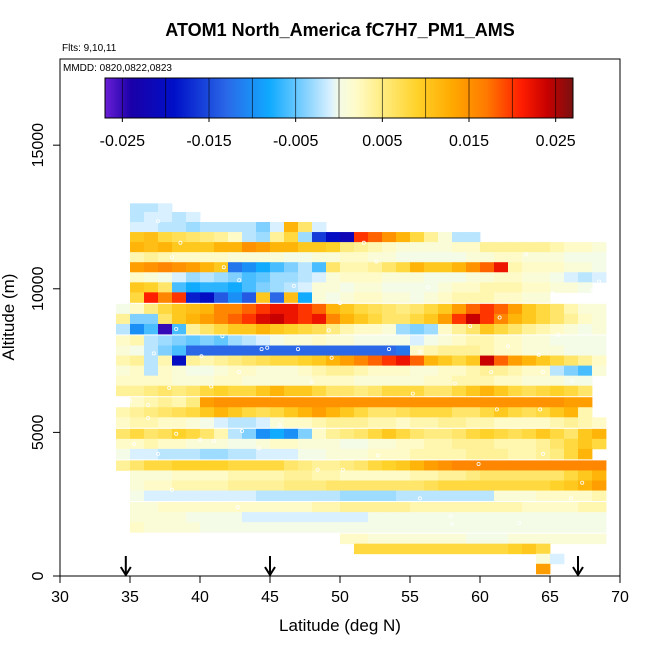 Image resolution: width=650 pixels, height=650 pixels. I want to click on colorbar-tick-label: 0.015, so click(469, 141).